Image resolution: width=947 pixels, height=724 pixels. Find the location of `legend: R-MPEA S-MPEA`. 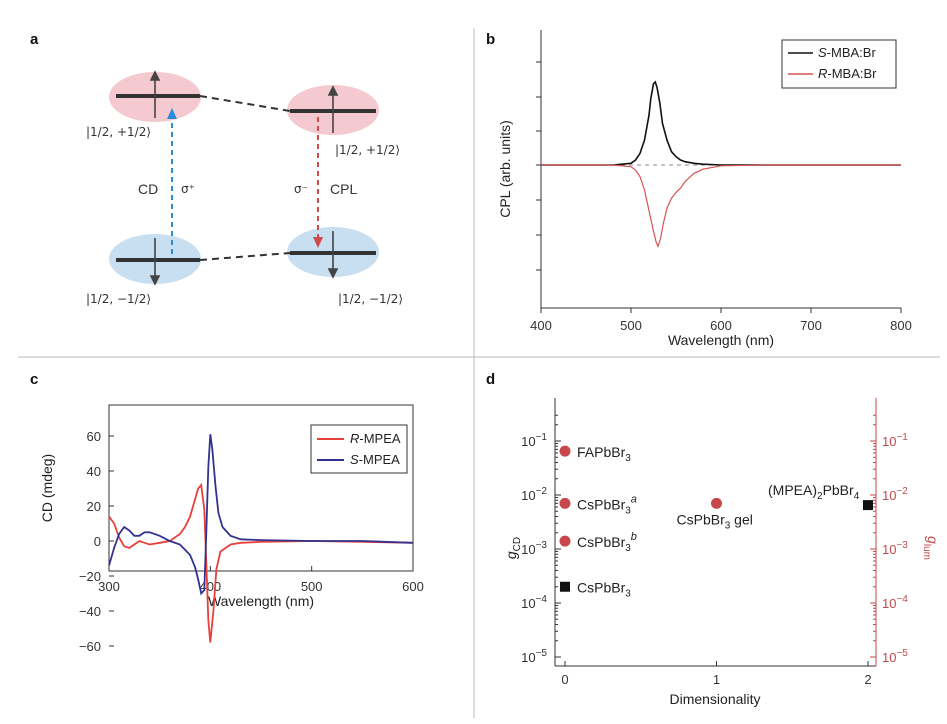

legend: R-MPEA S-MPEA is located at coordinates (359, 449).